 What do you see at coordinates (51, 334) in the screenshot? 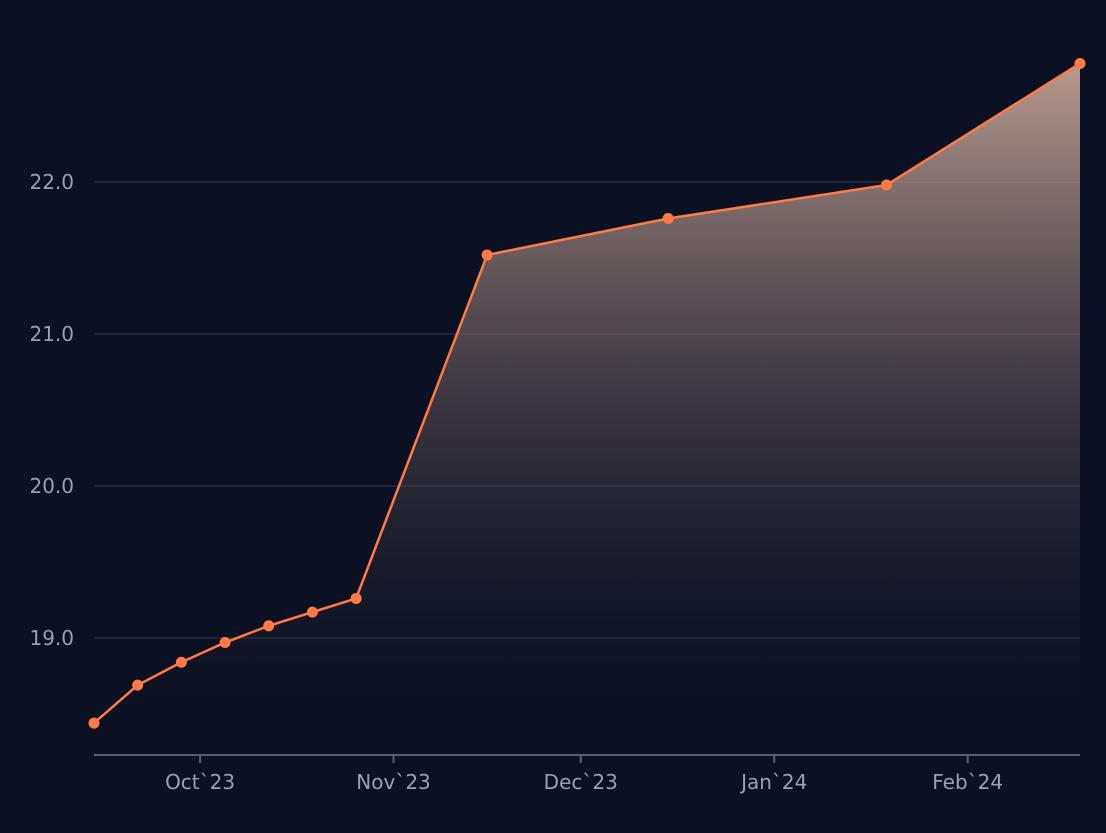
I see `y-tick-label: 21.0` at bounding box center [51, 334].